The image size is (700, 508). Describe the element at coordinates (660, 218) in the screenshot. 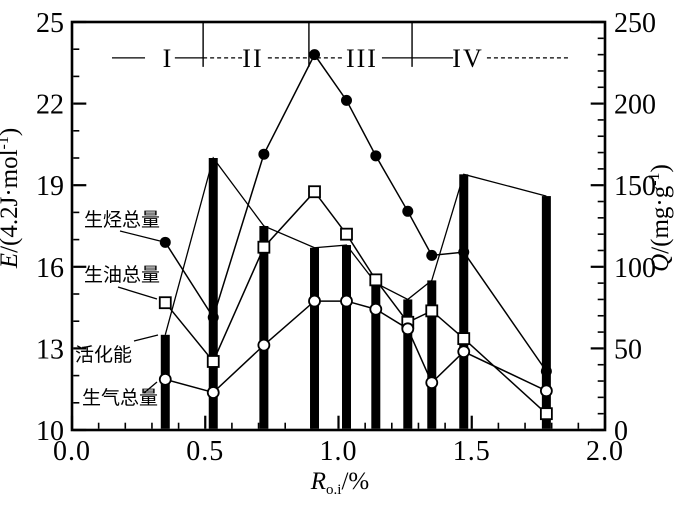

I see `right-axis-title: Q/(mg·g-1)` at that location.